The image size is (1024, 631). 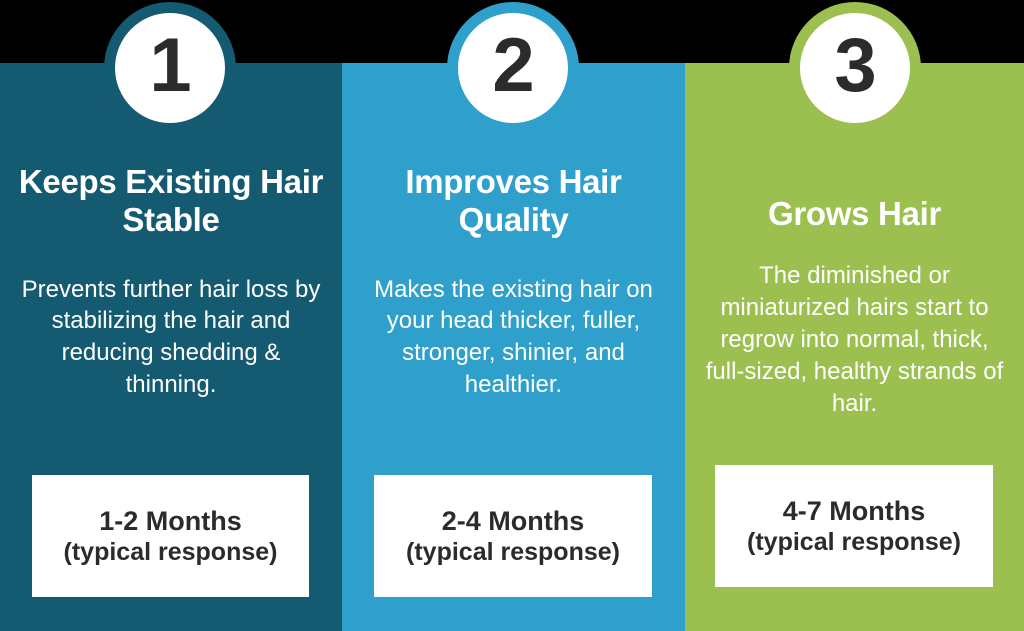 I want to click on step-1-title: Keeps Existing Hair Stable, so click(x=171, y=201).